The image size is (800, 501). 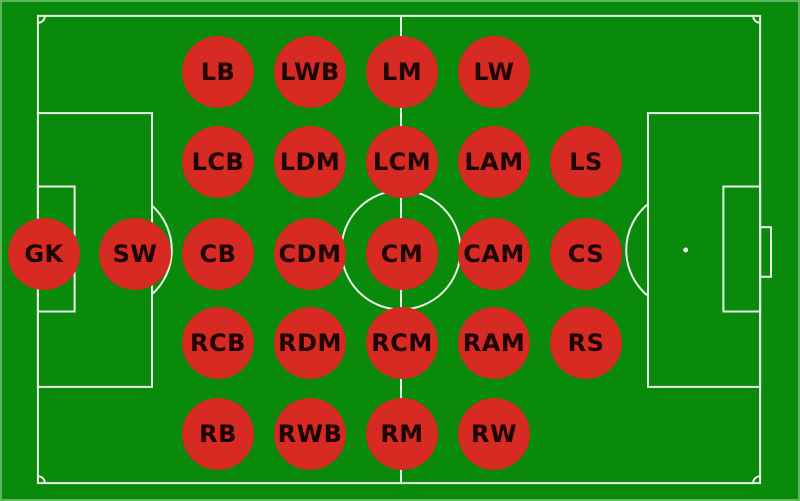 I want to click on position-circle-lm: LM, so click(x=402, y=72).